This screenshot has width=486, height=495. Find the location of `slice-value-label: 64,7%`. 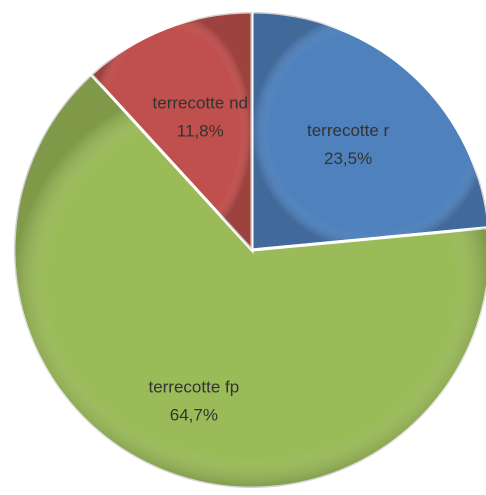

slice-value-label: 64,7% is located at coordinates (194, 415).